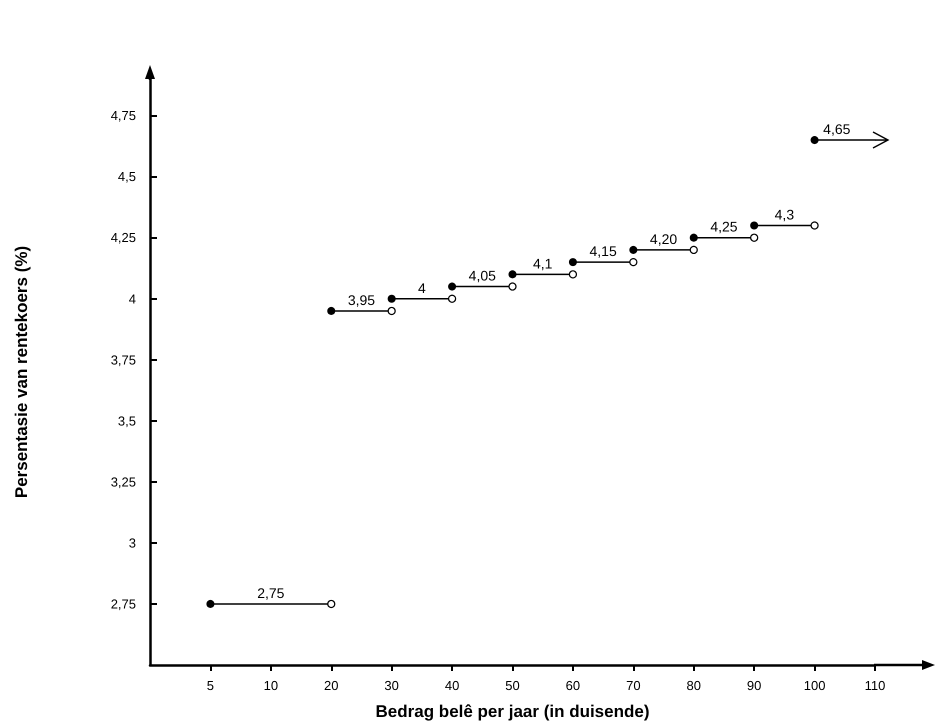 This screenshot has width=941, height=725. What do you see at coordinates (482, 276) in the screenshot?
I see `series-label: 4,05` at bounding box center [482, 276].